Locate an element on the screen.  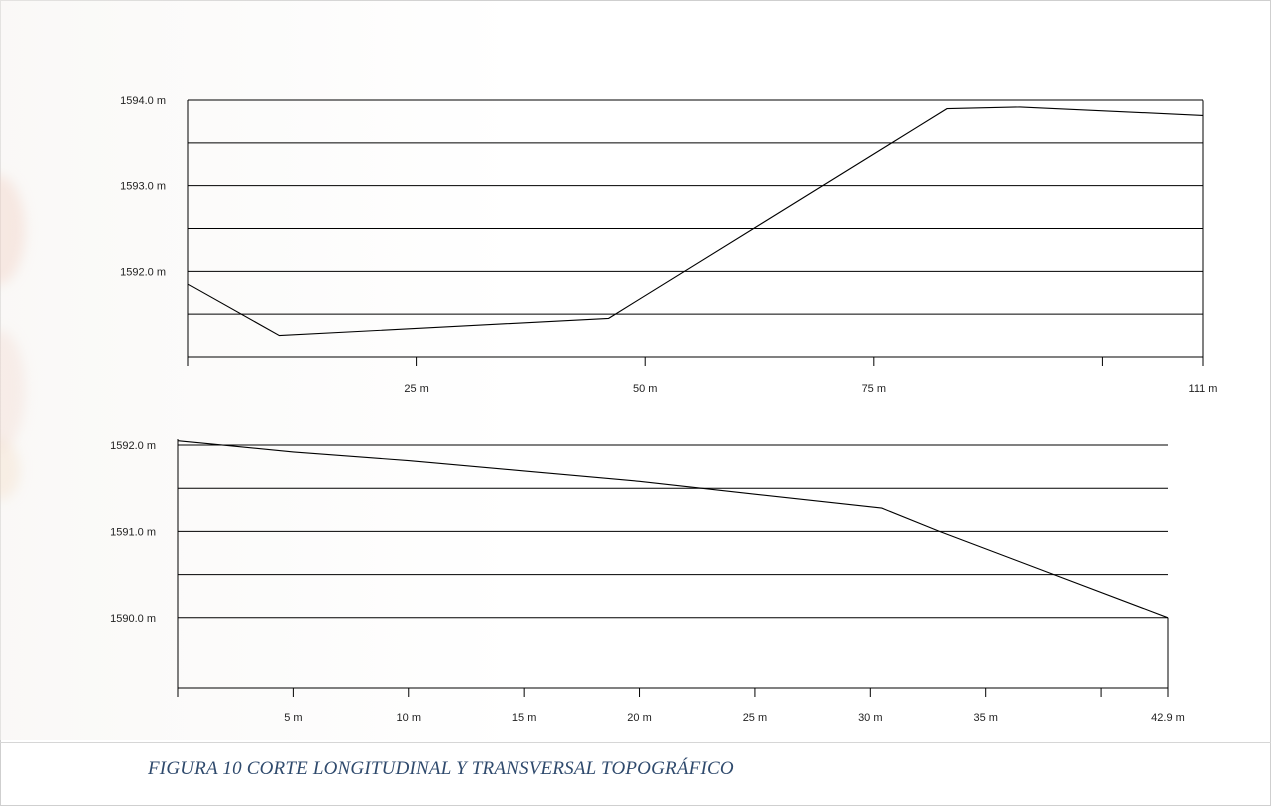
x-tick-label: 75 m is located at coordinates (874, 389).